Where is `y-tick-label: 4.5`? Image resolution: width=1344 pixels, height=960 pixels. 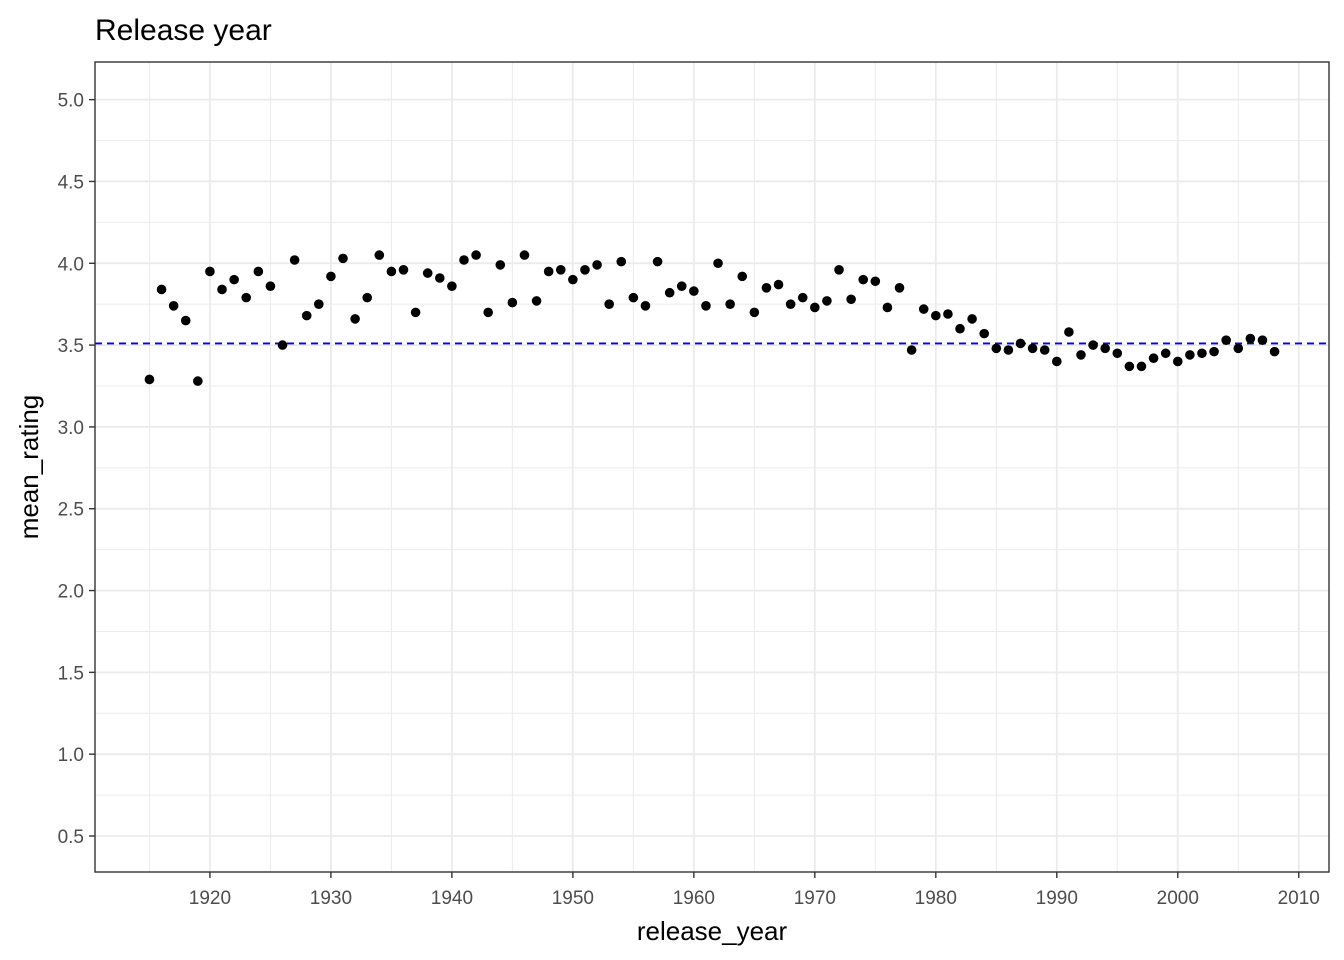
y-tick-label: 4.5 is located at coordinates (71, 182).